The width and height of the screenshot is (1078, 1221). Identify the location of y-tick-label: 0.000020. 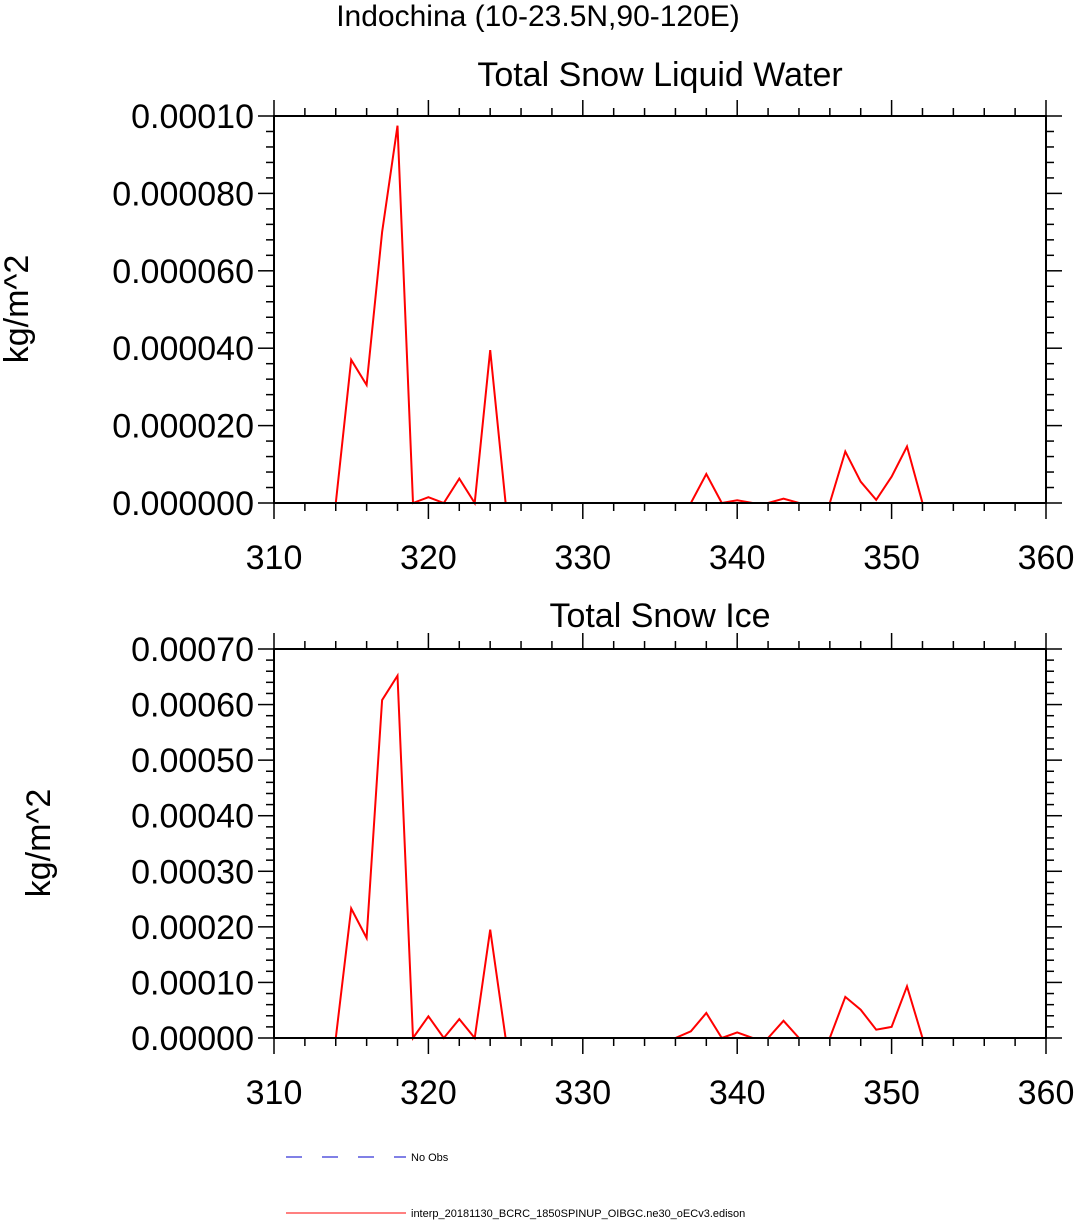
(183, 427).